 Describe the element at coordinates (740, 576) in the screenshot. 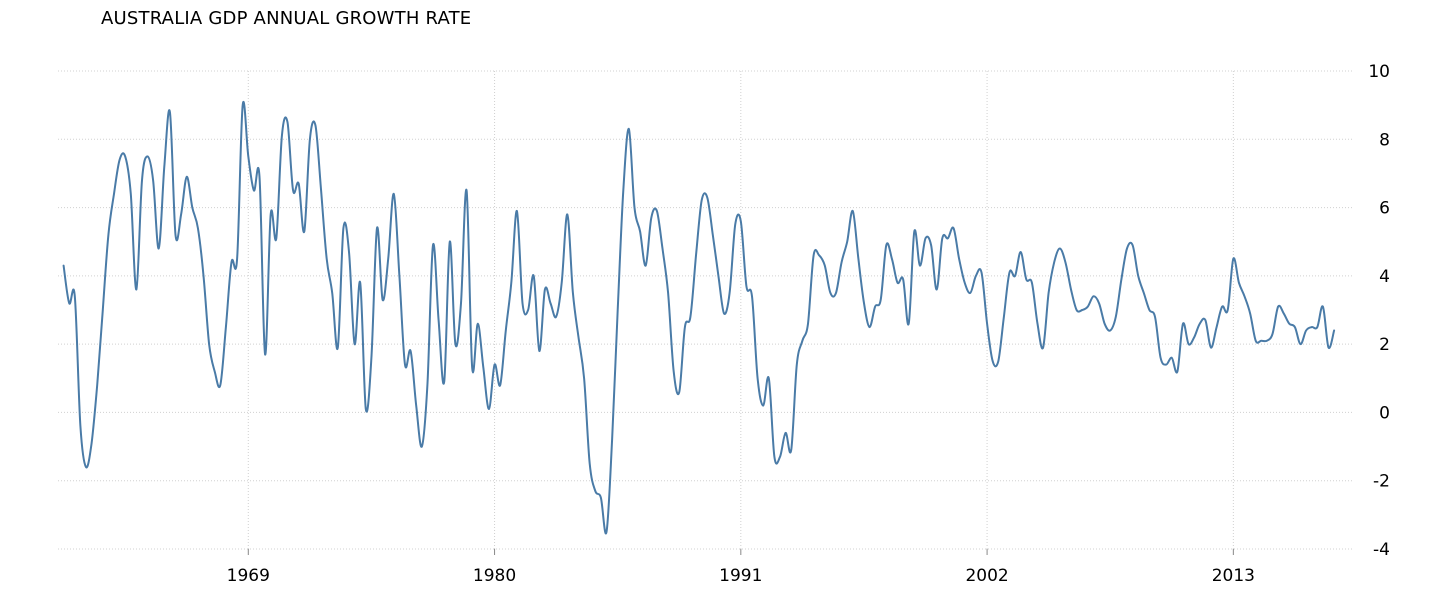

I see `x-tick-label: 1991` at that location.